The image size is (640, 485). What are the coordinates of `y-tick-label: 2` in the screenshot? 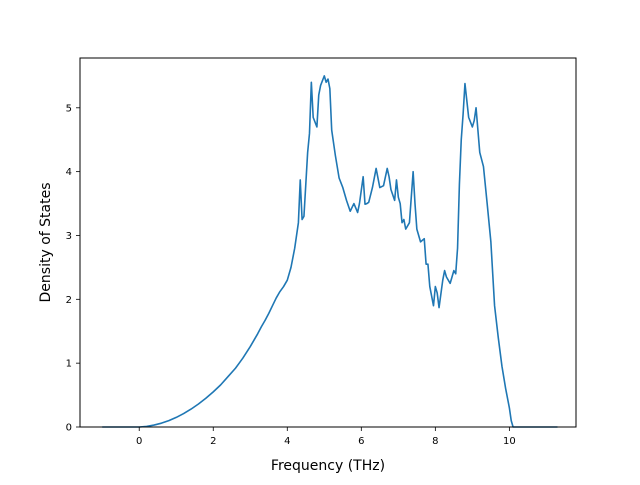 It's located at (69, 300).